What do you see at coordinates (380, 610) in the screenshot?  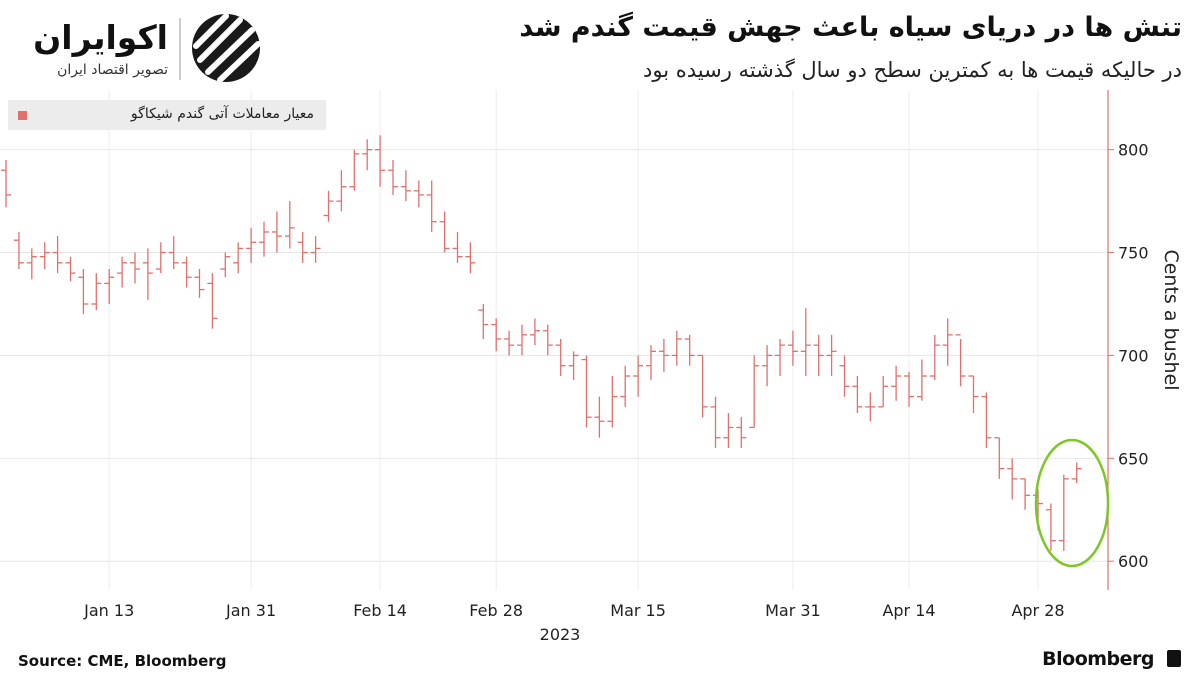 I see `x-tick-label: Feb 14` at bounding box center [380, 610].